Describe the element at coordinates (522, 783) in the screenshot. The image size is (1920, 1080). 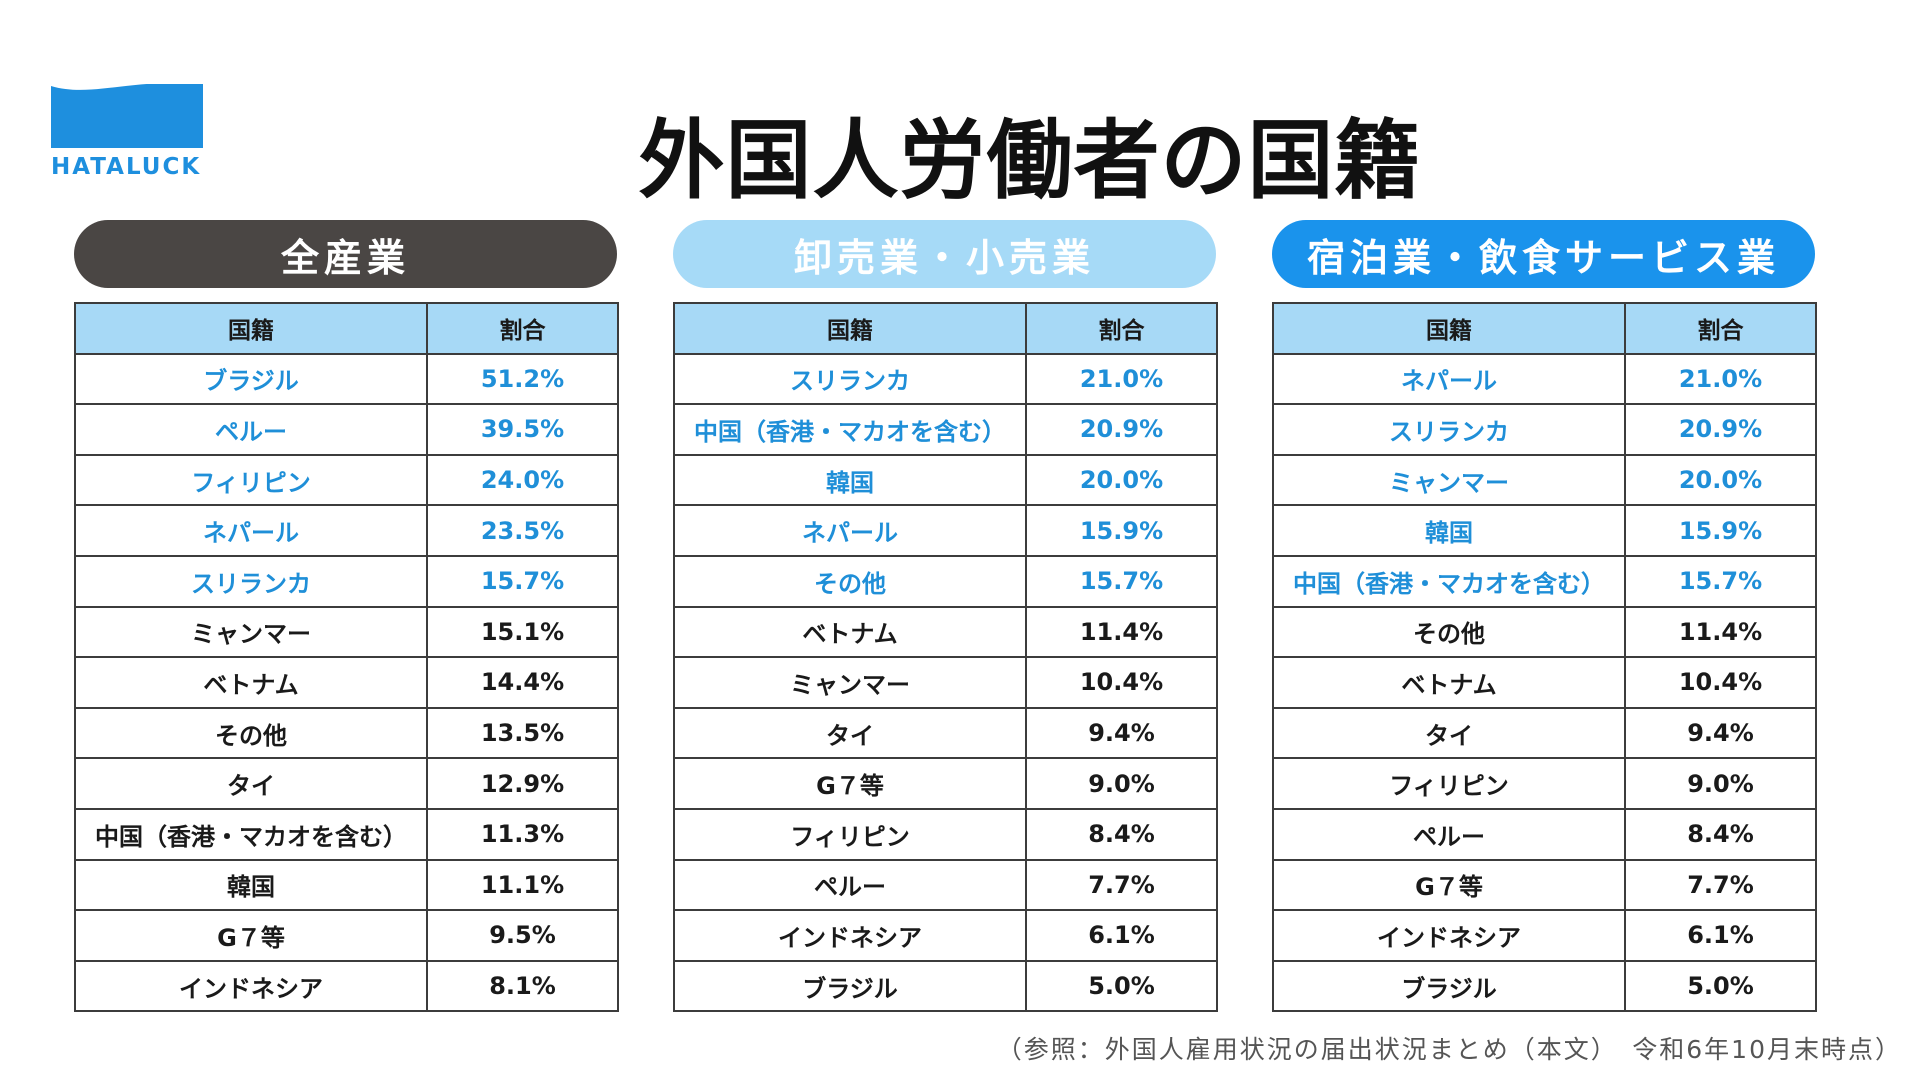
I see `share-cell: 12.9%` at that location.